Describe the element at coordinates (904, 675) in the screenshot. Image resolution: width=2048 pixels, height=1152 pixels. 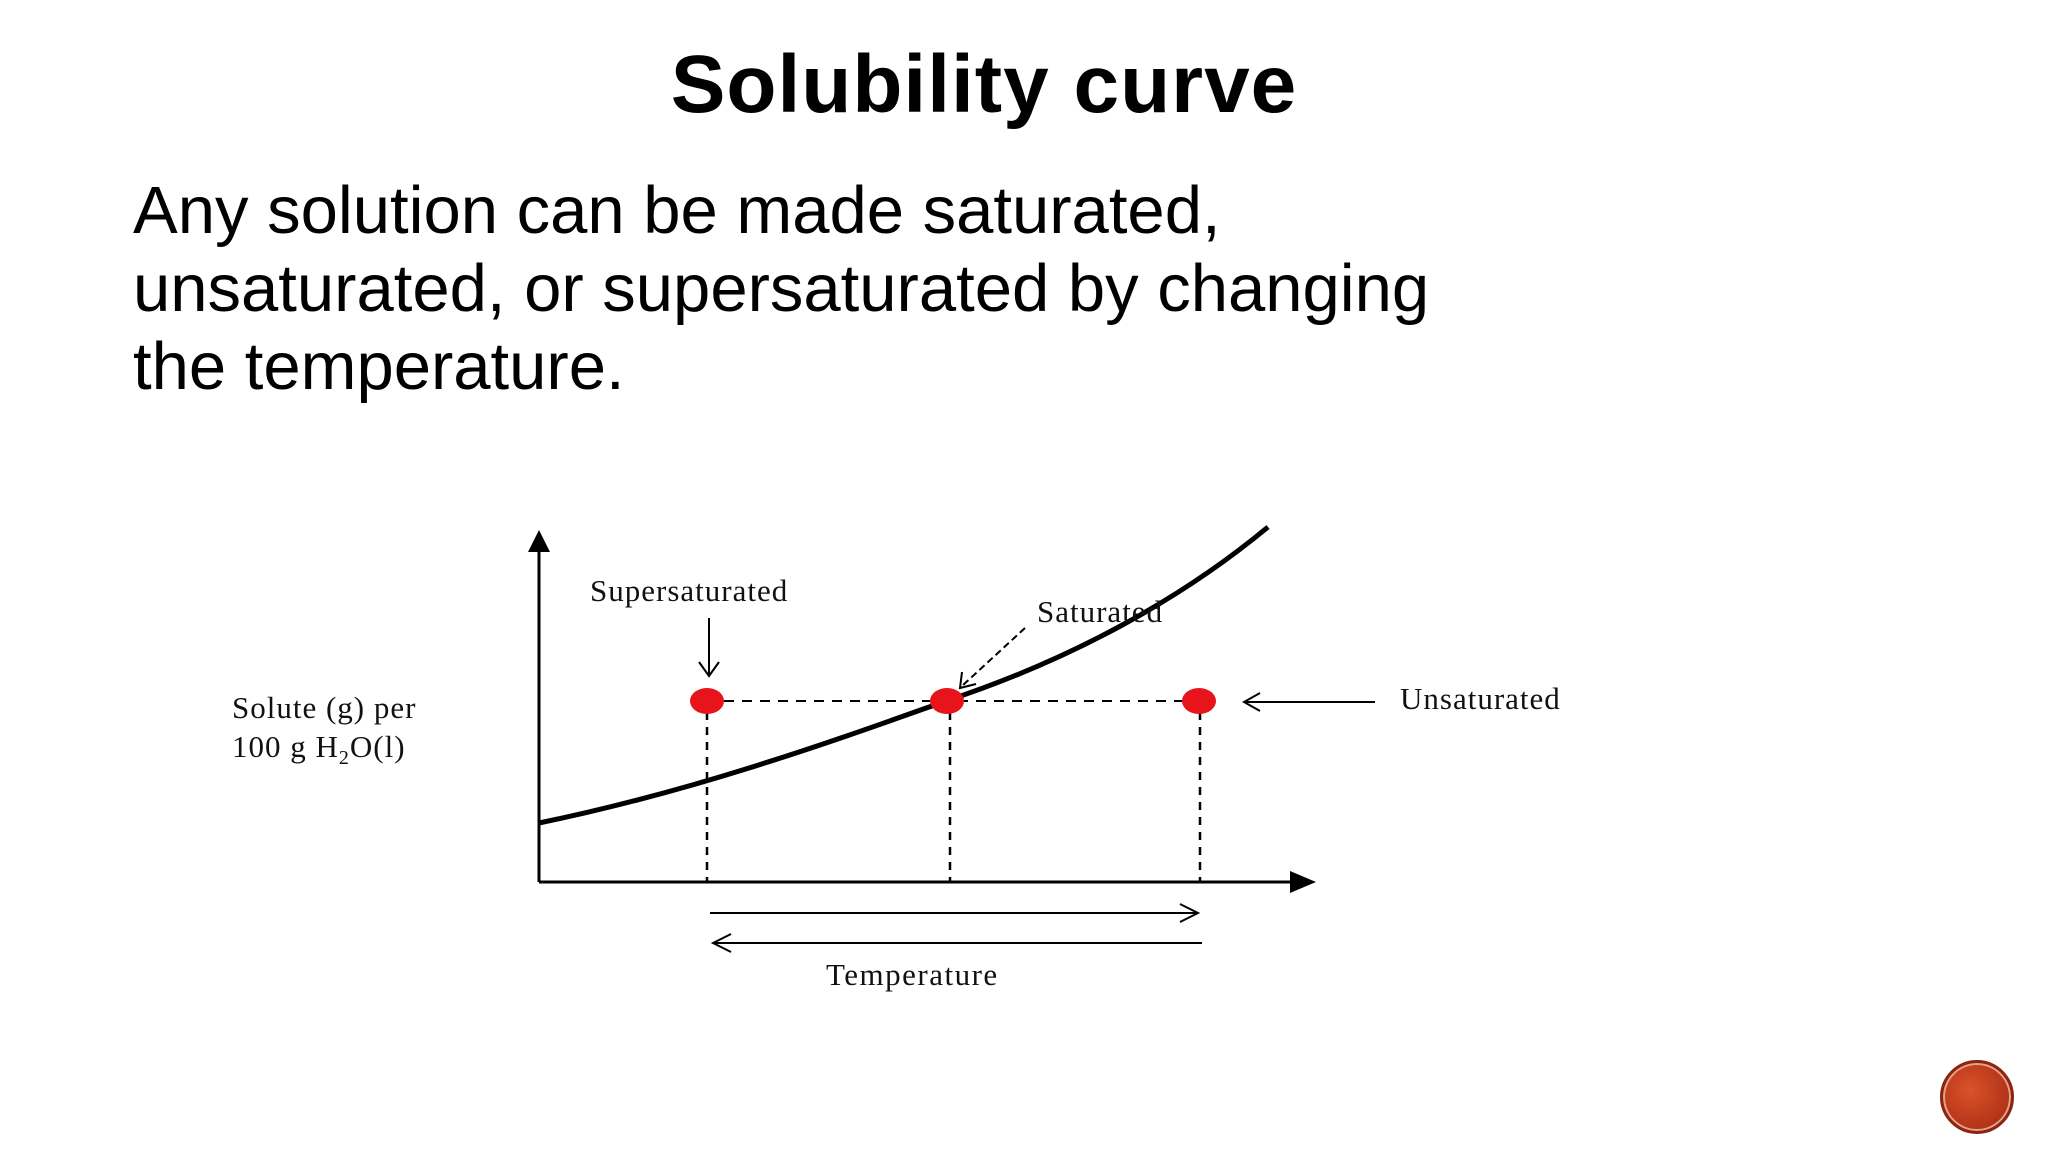
I see `solubility-curve` at that location.